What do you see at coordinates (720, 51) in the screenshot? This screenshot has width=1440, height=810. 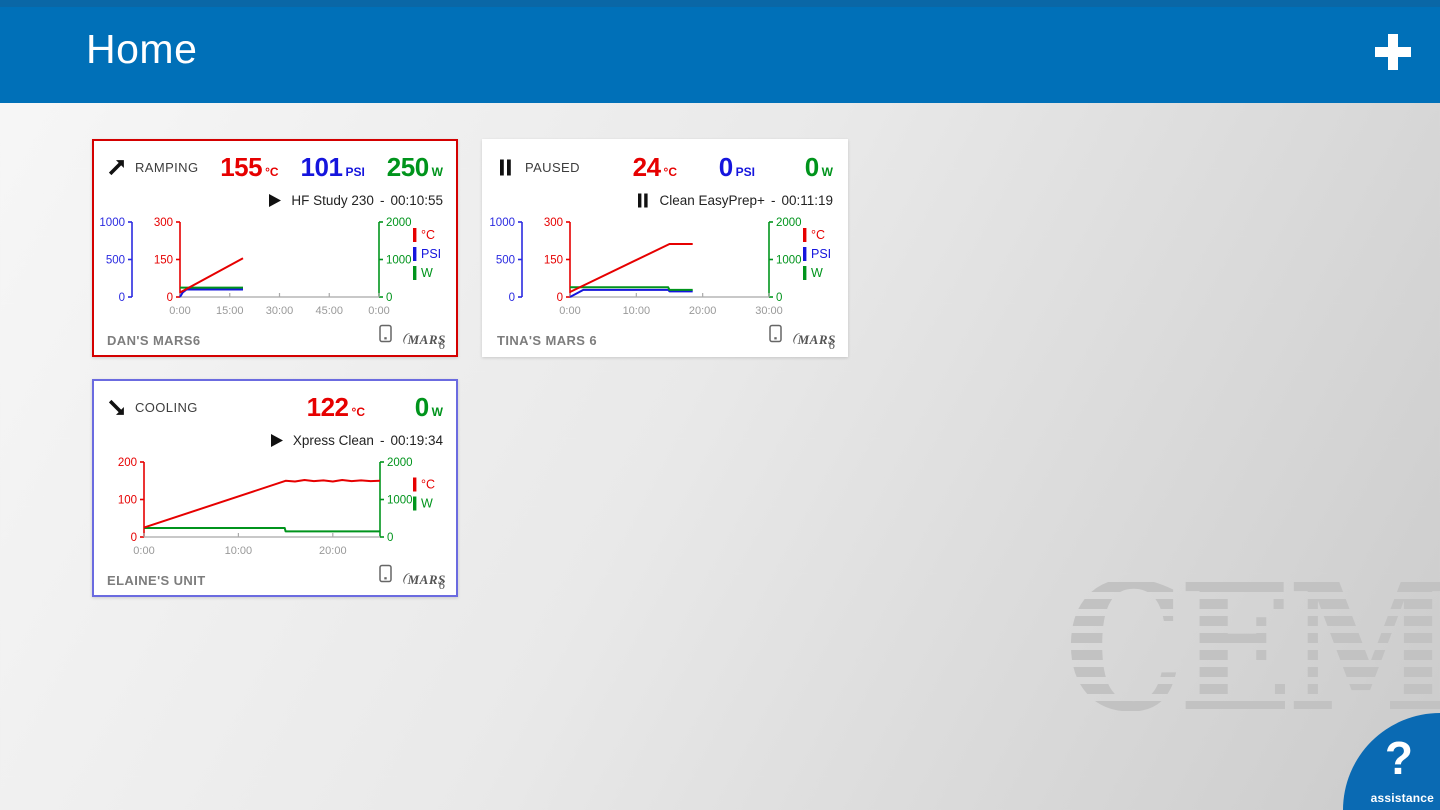 I see `app-header-bar: Home` at bounding box center [720, 51].